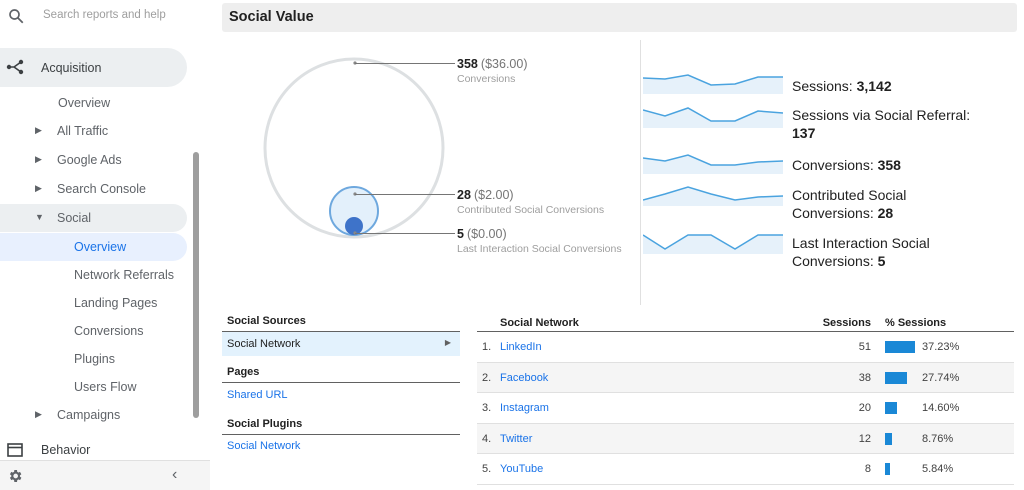  What do you see at coordinates (447, 342) in the screenshot?
I see `chevron-right-icon: ▶` at bounding box center [447, 342].